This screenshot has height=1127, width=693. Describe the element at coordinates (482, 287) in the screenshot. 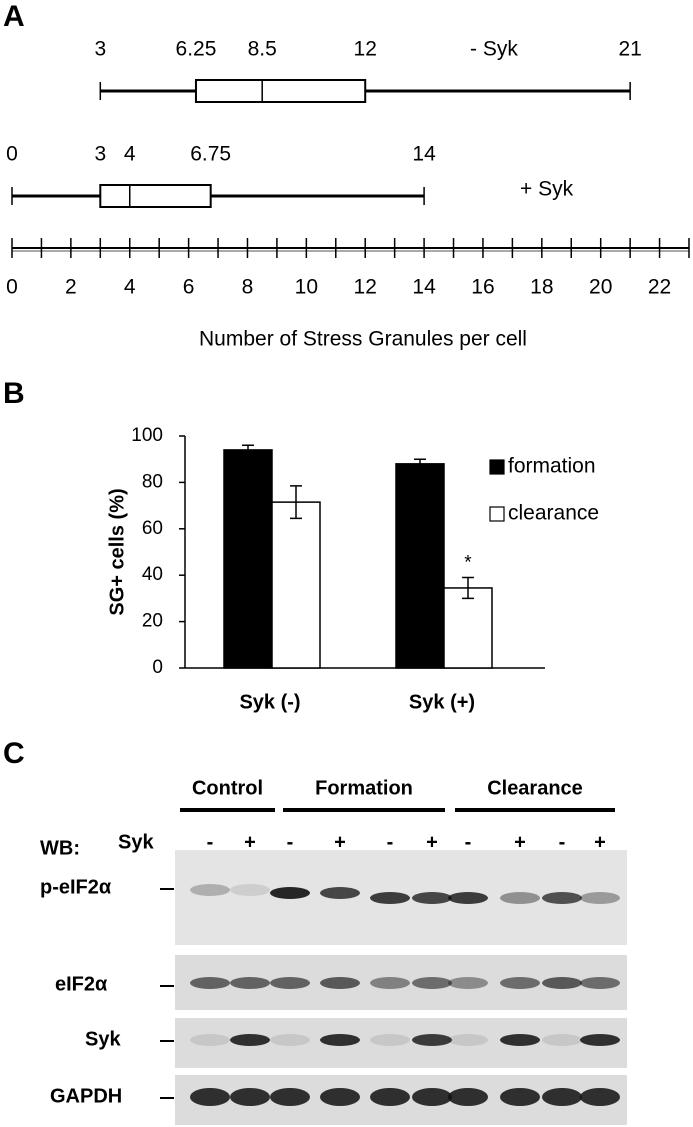

I see `x-tick-label: 16` at that location.